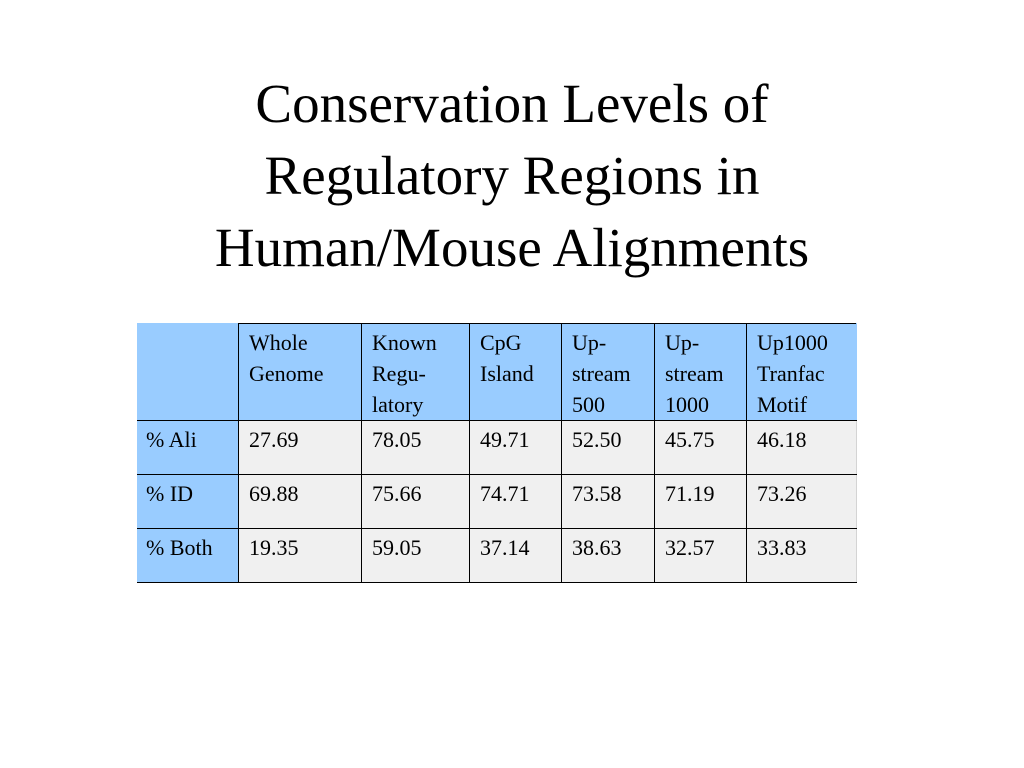 This screenshot has width=1024, height=768. I want to click on table-cell: 32.57, so click(700, 555).